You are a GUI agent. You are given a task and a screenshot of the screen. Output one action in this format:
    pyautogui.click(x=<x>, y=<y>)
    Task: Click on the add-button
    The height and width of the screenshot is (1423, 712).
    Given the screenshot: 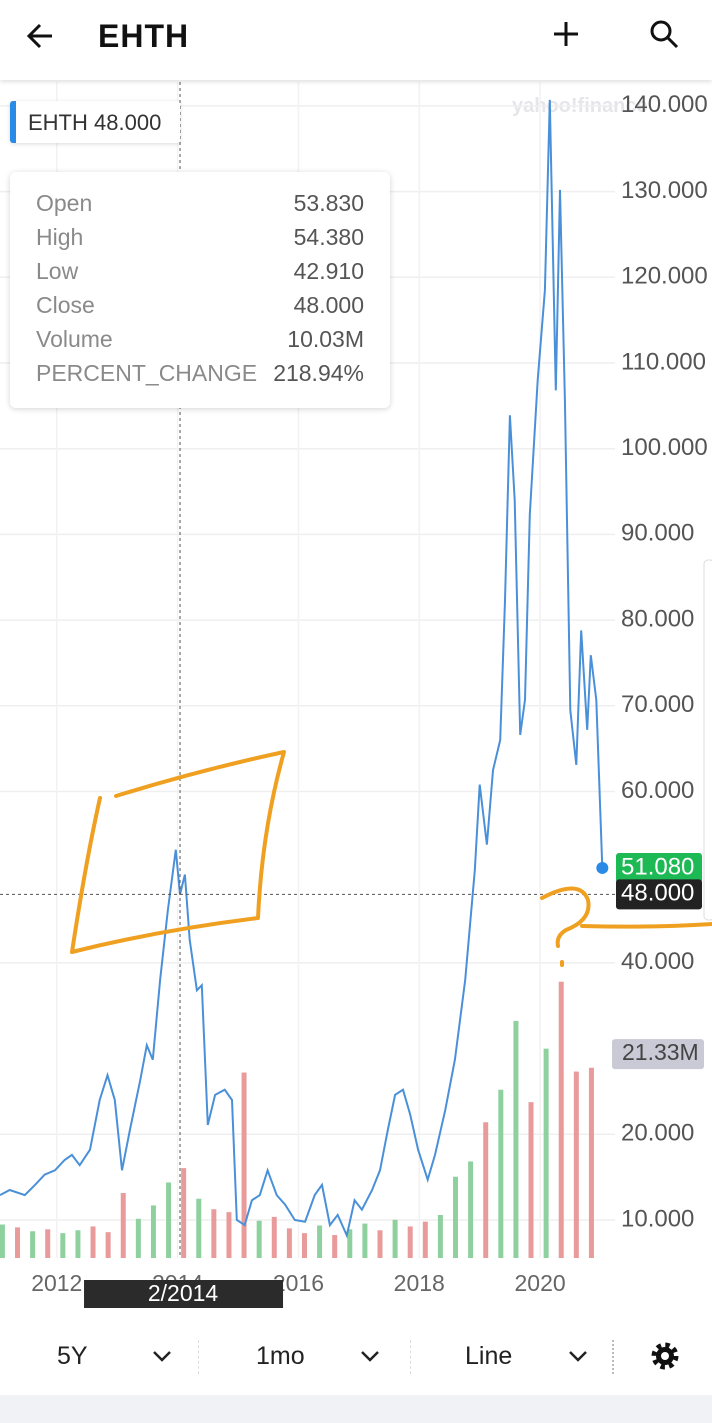 What is the action you would take?
    pyautogui.click(x=566, y=34)
    